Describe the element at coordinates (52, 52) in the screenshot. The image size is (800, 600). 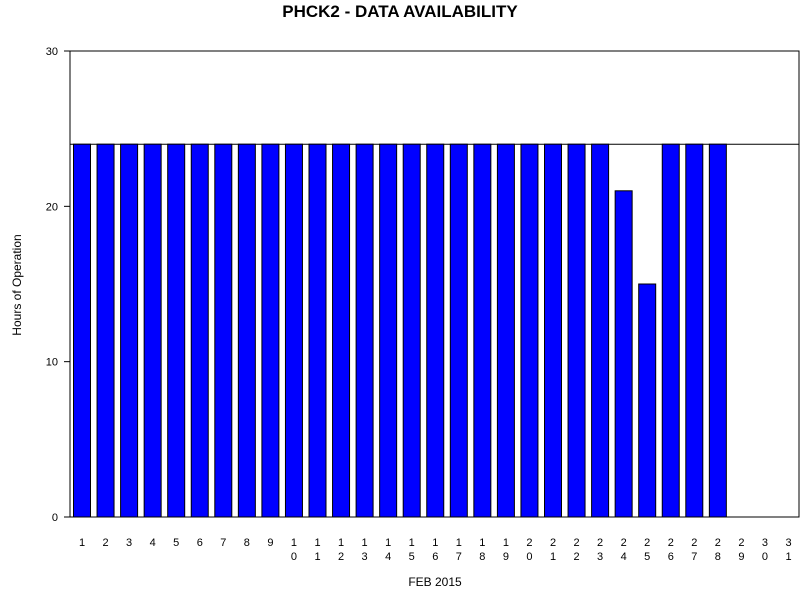
I see `y-tick-label: 30` at that location.